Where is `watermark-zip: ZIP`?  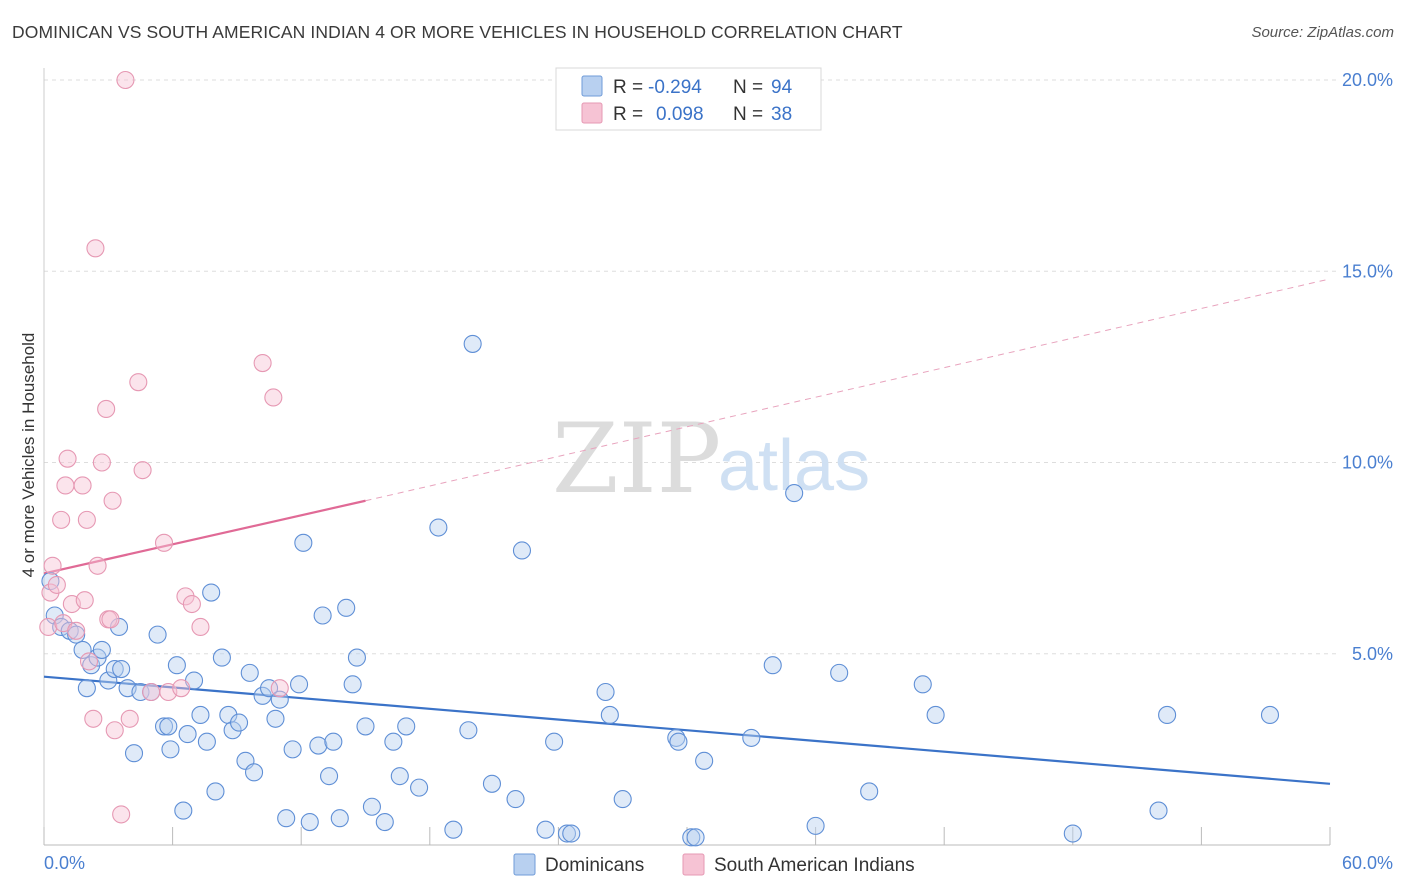
watermark-zip: ZIP is located at coordinates (636, 459).